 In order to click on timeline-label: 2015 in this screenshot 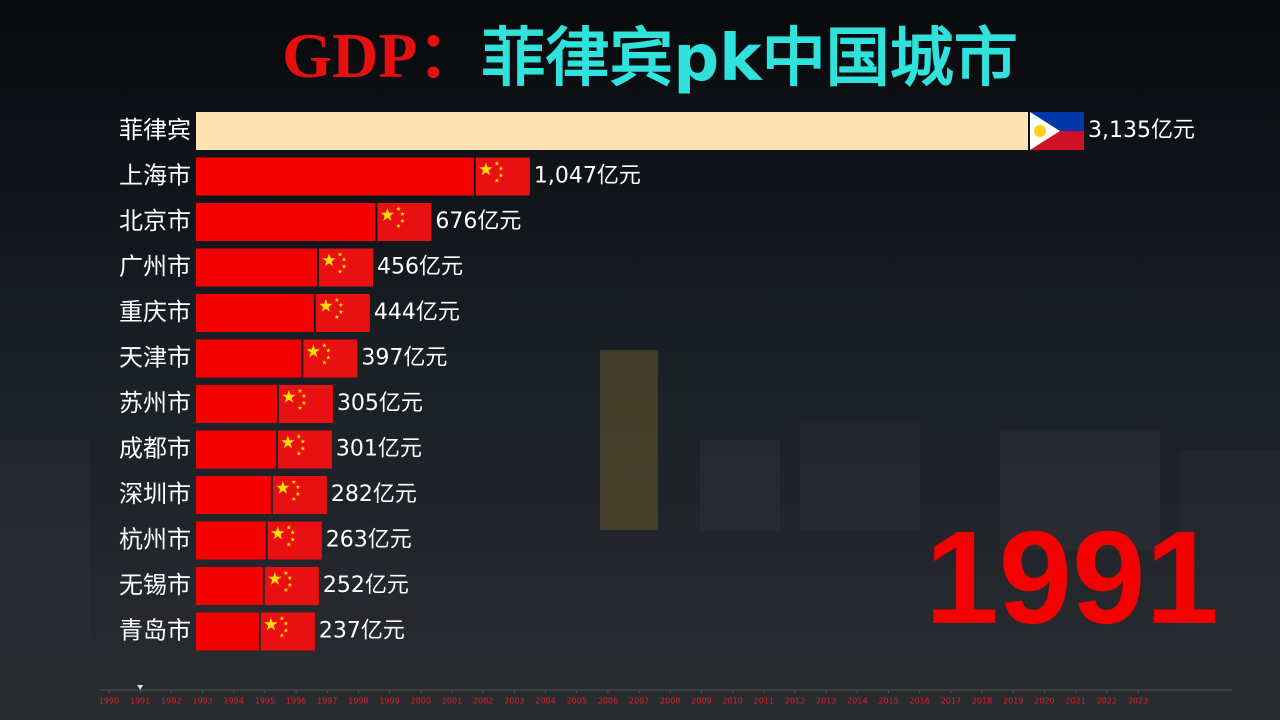, I will do `click(888, 701)`.